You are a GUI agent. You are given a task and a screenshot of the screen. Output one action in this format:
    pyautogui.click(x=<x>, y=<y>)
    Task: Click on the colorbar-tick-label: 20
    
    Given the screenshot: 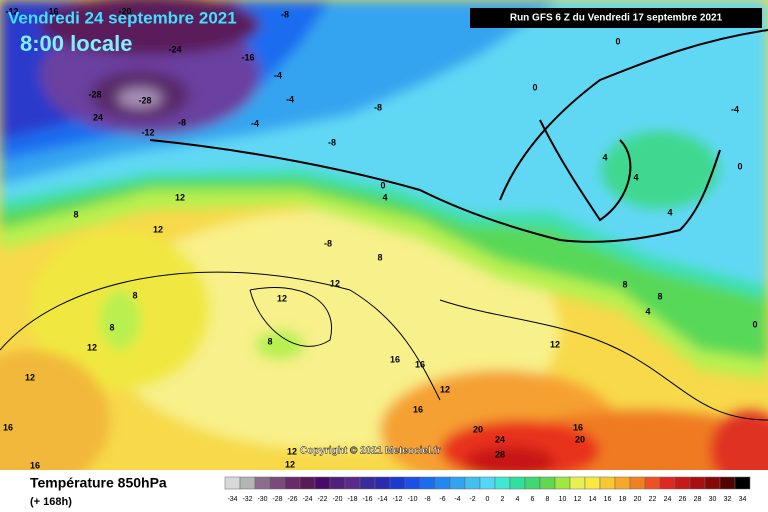 What is the action you would take?
    pyautogui.click(x=638, y=499)
    